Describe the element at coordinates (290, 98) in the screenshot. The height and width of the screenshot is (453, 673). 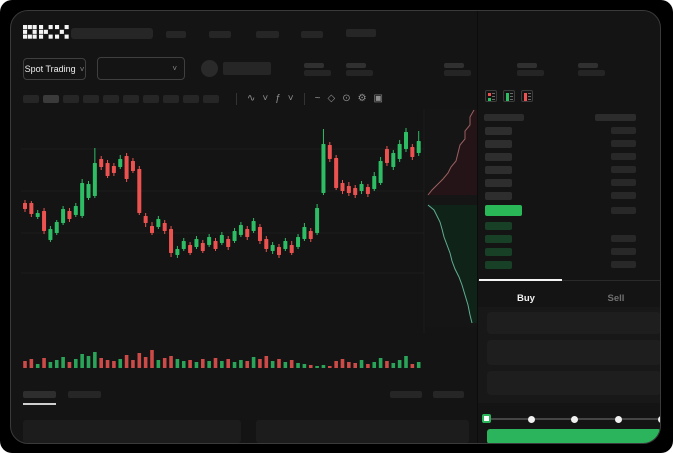
I see `indicators-chevron-icon: ˅` at that location.